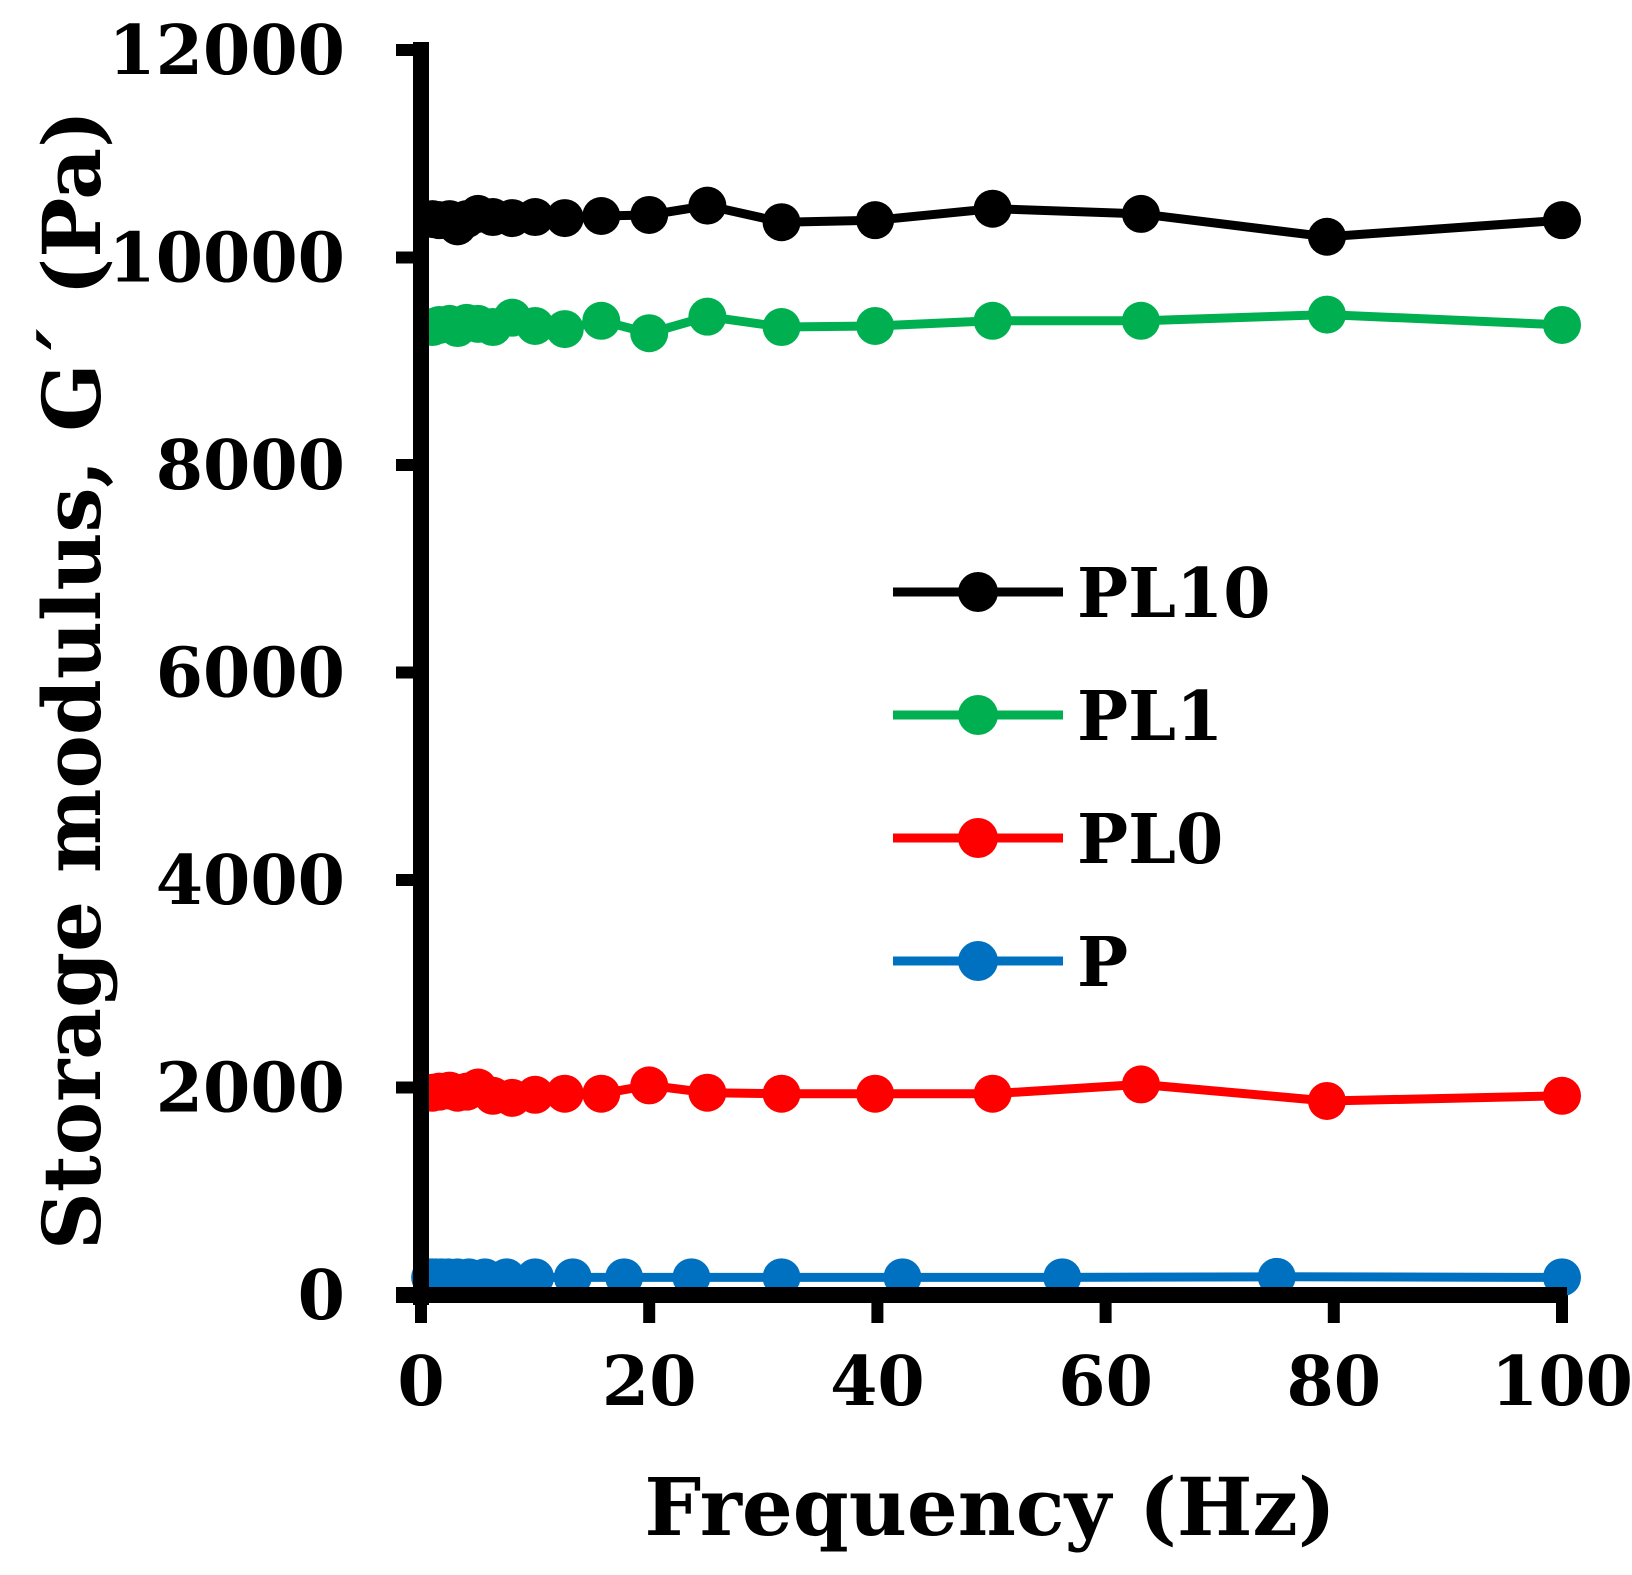 This screenshot has height=1575, width=1632. Describe the element at coordinates (649, 1382) in the screenshot. I see `x-tick-label: 20` at that location.